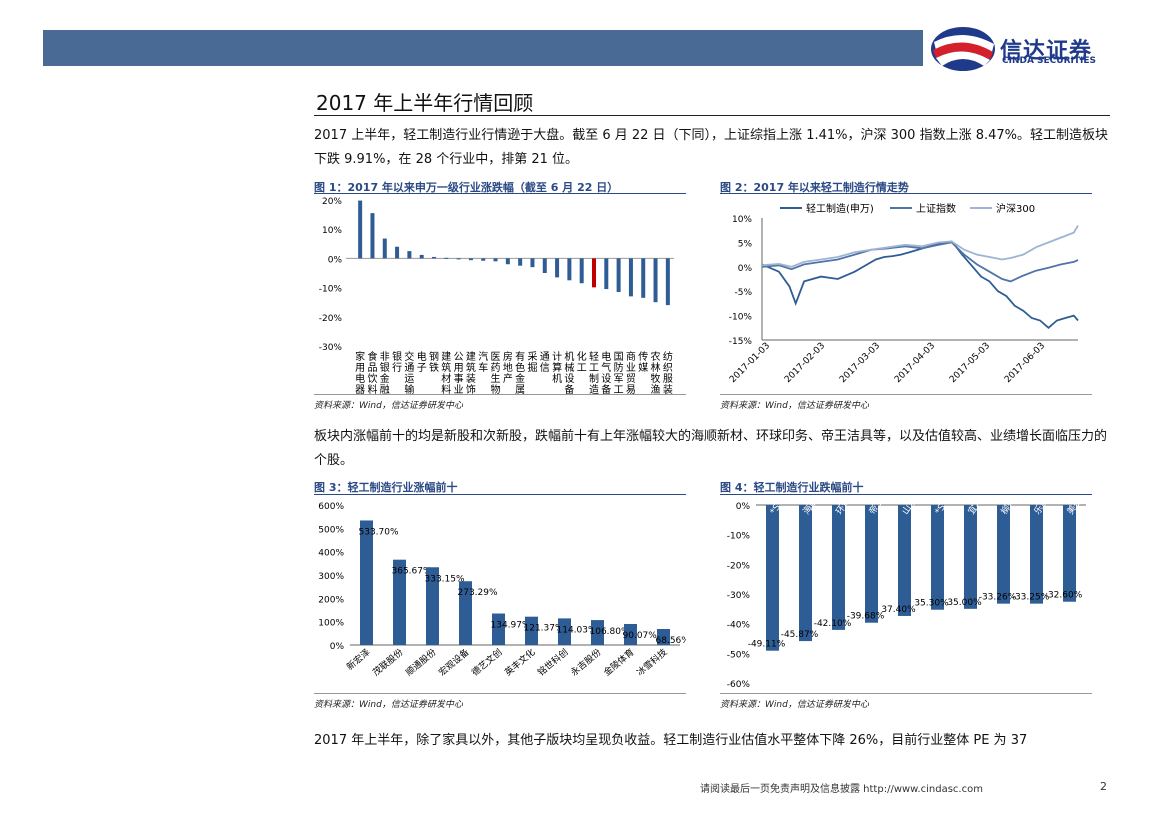  I want to click on x-tick-label-char: 械, so click(569, 367).